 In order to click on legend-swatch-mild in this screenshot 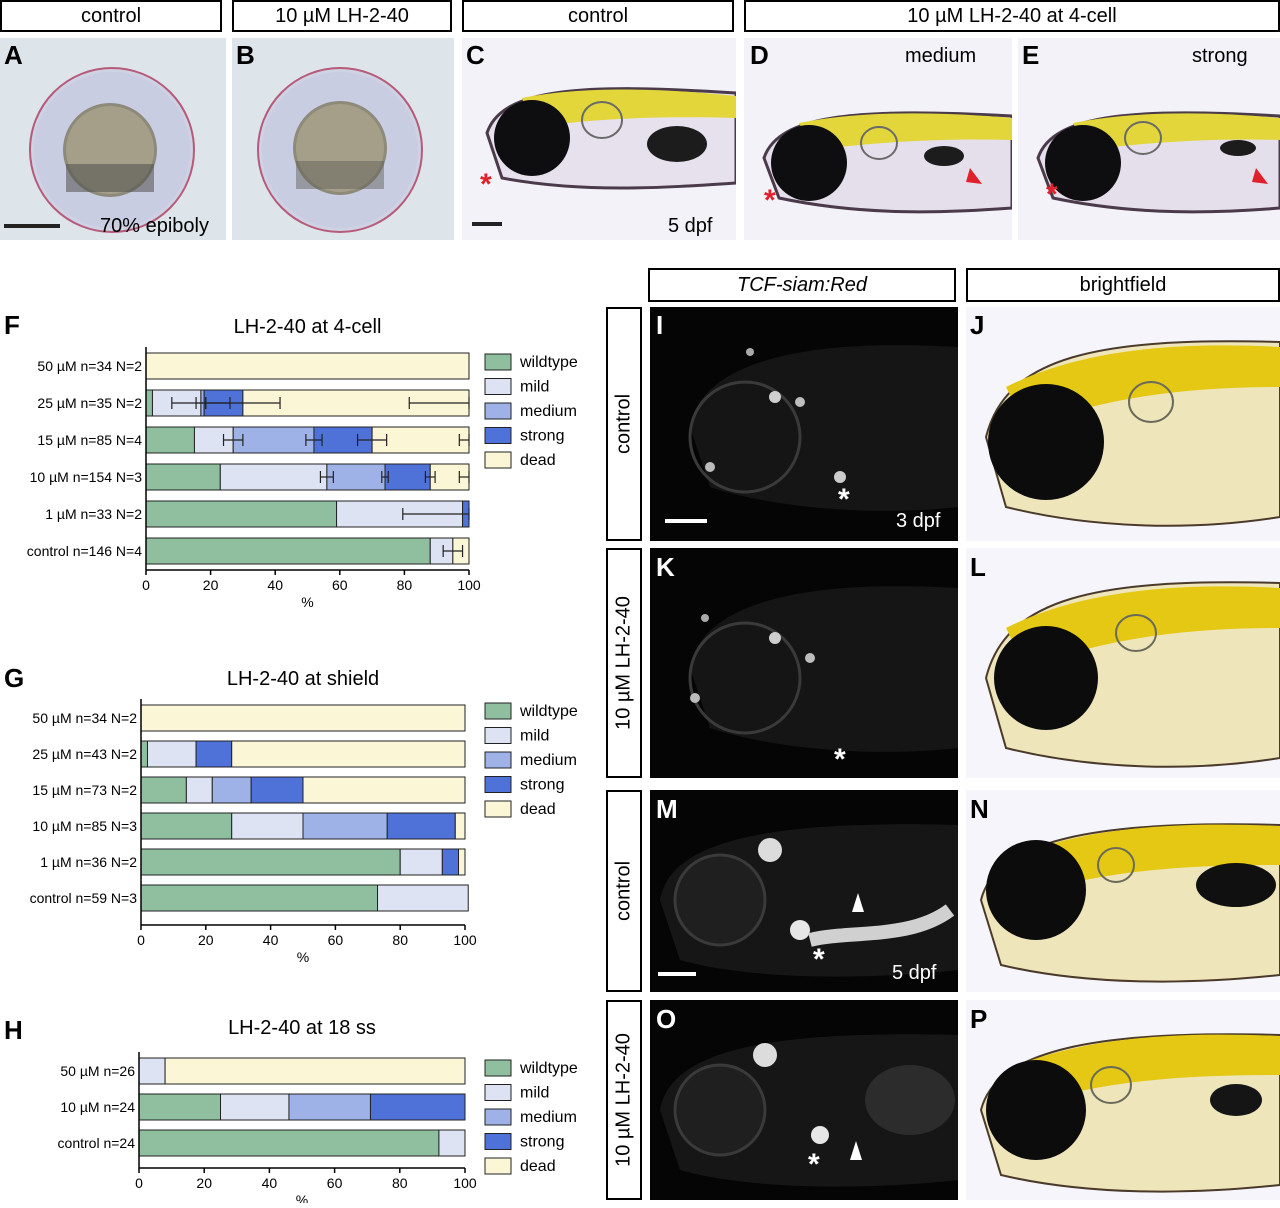, I will do `click(498, 386)`.